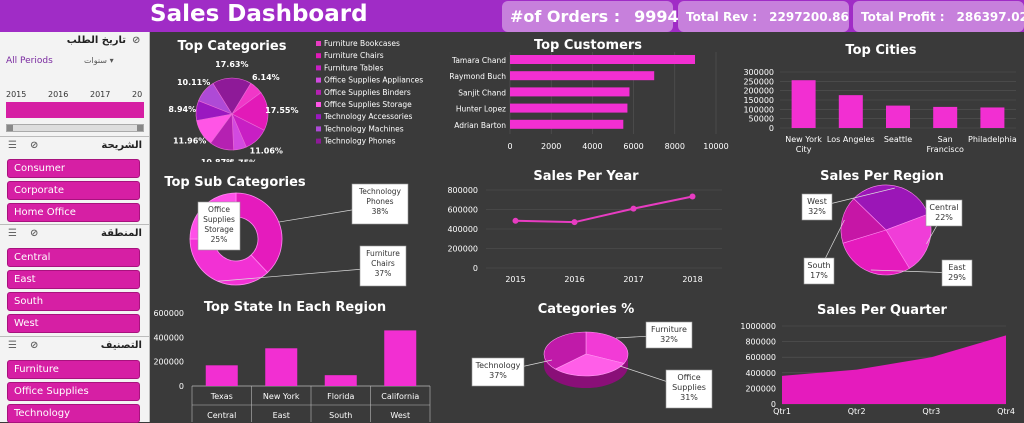 The width and height of the screenshot is (1024, 423). Describe the element at coordinates (850, 111) in the screenshot. I see `bar-los-angeles` at that location.